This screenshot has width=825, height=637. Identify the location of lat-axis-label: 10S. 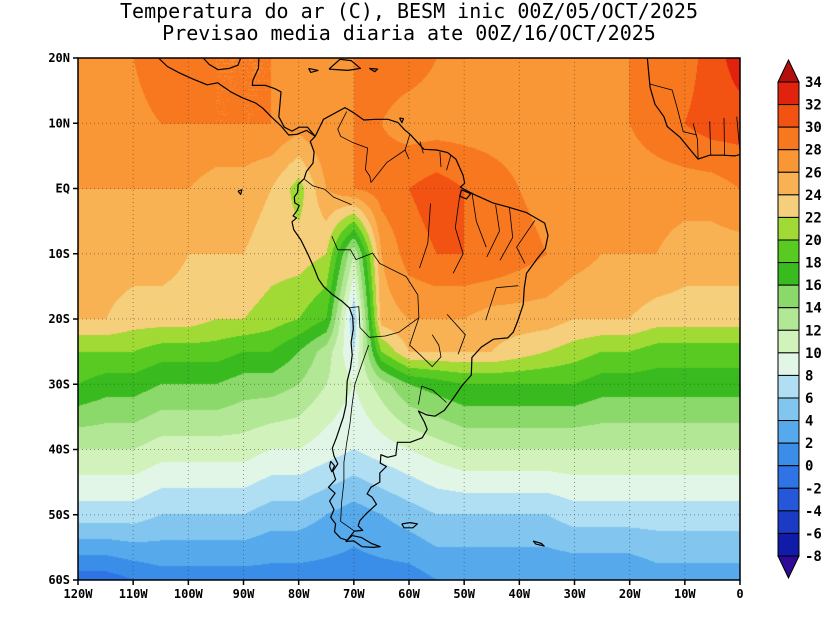
(59, 254).